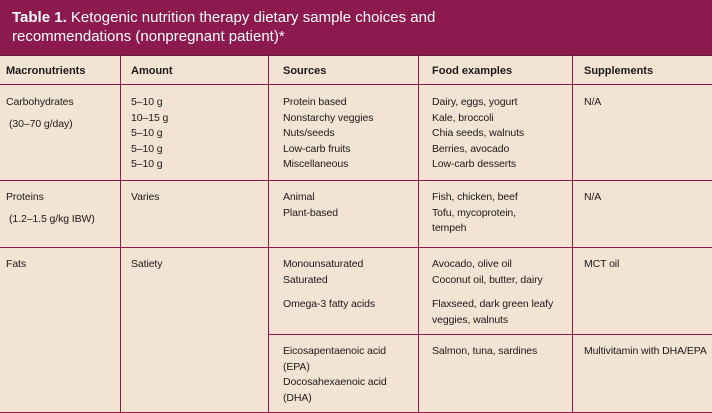 This screenshot has height=413, width=712. What do you see at coordinates (317, 148) in the screenshot?
I see `source-item: Low-carb fruits` at bounding box center [317, 148].